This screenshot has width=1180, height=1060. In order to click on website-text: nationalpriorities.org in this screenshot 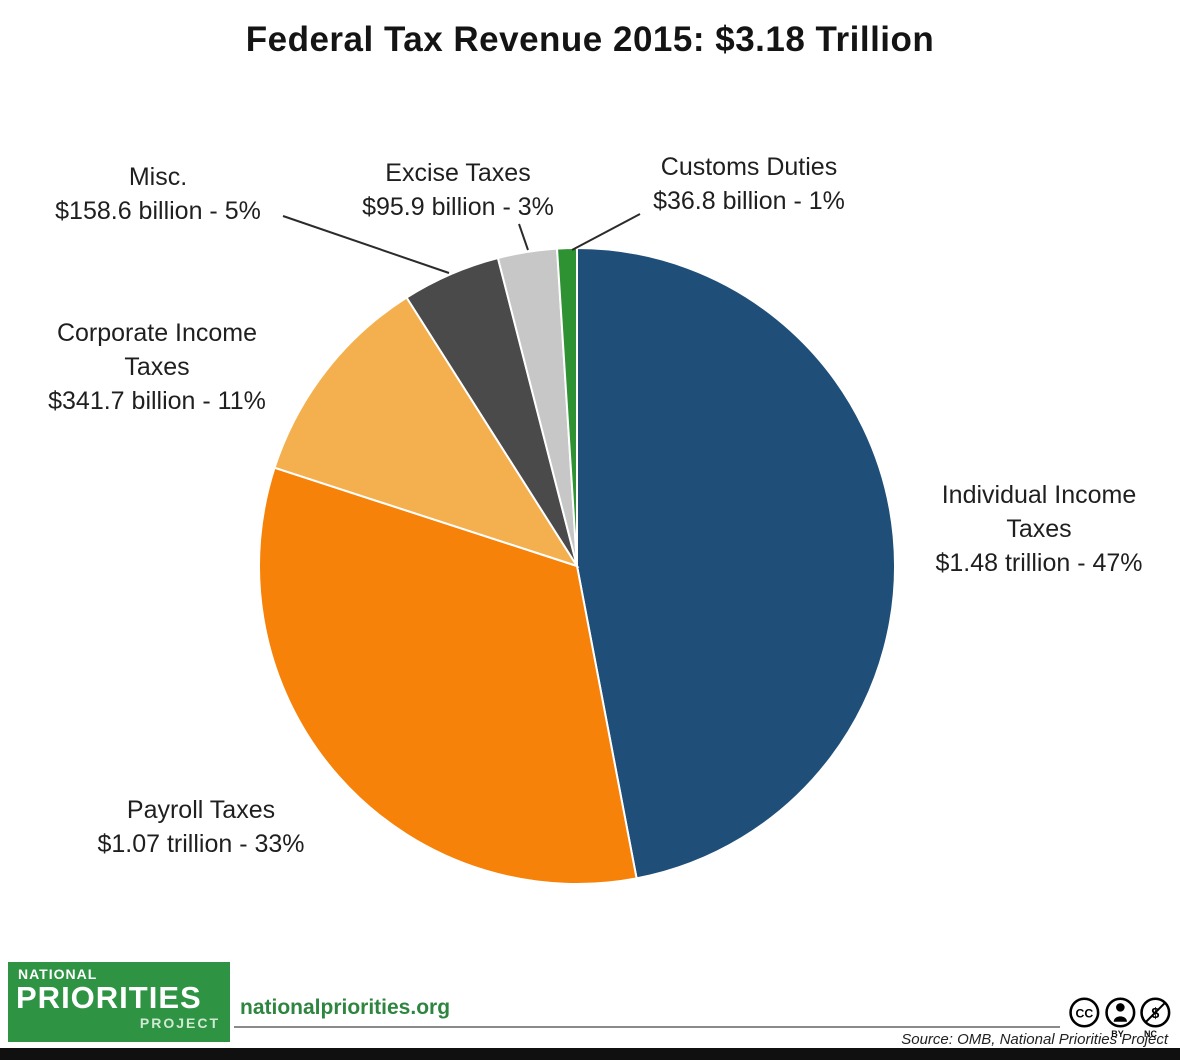, I will do `click(345, 1007)`.